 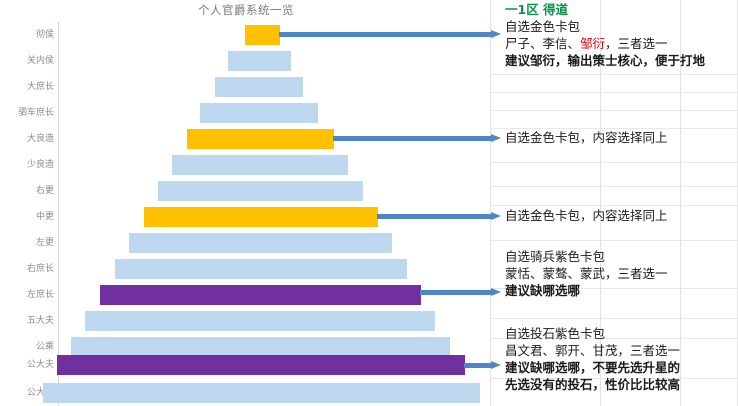 I want to click on bar-chehou, so click(x=262, y=35).